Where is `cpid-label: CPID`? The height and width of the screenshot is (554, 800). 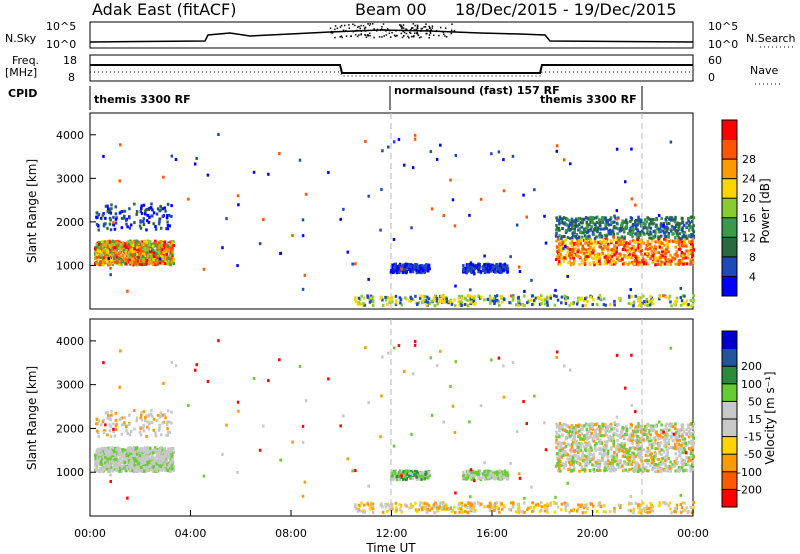 cpid-label: CPID is located at coordinates (22, 93).